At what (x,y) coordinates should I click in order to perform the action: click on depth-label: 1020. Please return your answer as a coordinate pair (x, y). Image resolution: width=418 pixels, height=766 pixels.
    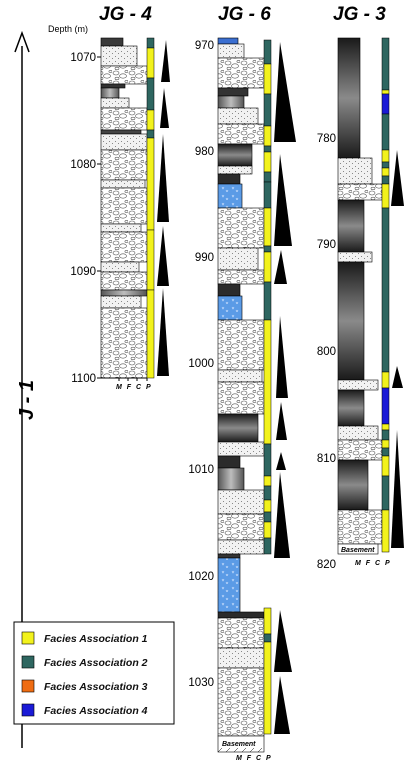
    Looking at the image, I should click on (201, 577).